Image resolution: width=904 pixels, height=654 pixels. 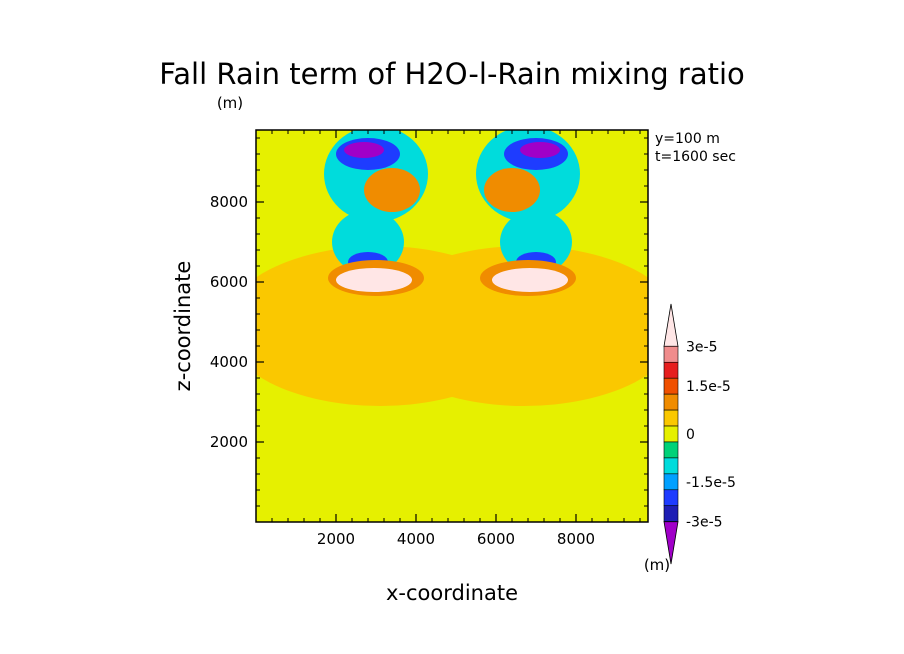 What do you see at coordinates (416, 539) in the screenshot?
I see `x-tick-label: 4000` at bounding box center [416, 539].